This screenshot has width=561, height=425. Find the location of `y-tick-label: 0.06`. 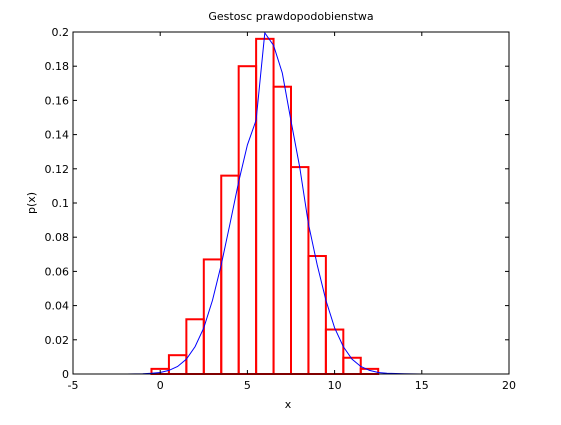

y-tick-label: 0.06 is located at coordinates (57, 271).